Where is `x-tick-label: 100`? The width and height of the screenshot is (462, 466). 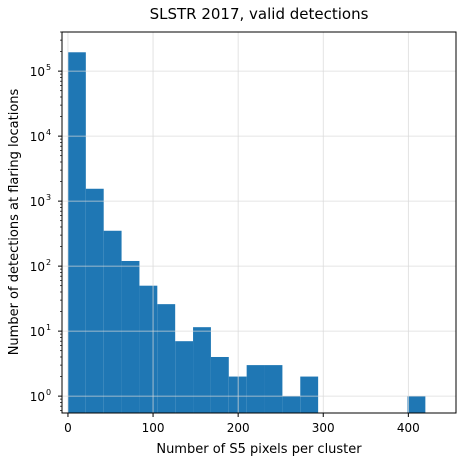 x-tick-label: 100 is located at coordinates (153, 428).